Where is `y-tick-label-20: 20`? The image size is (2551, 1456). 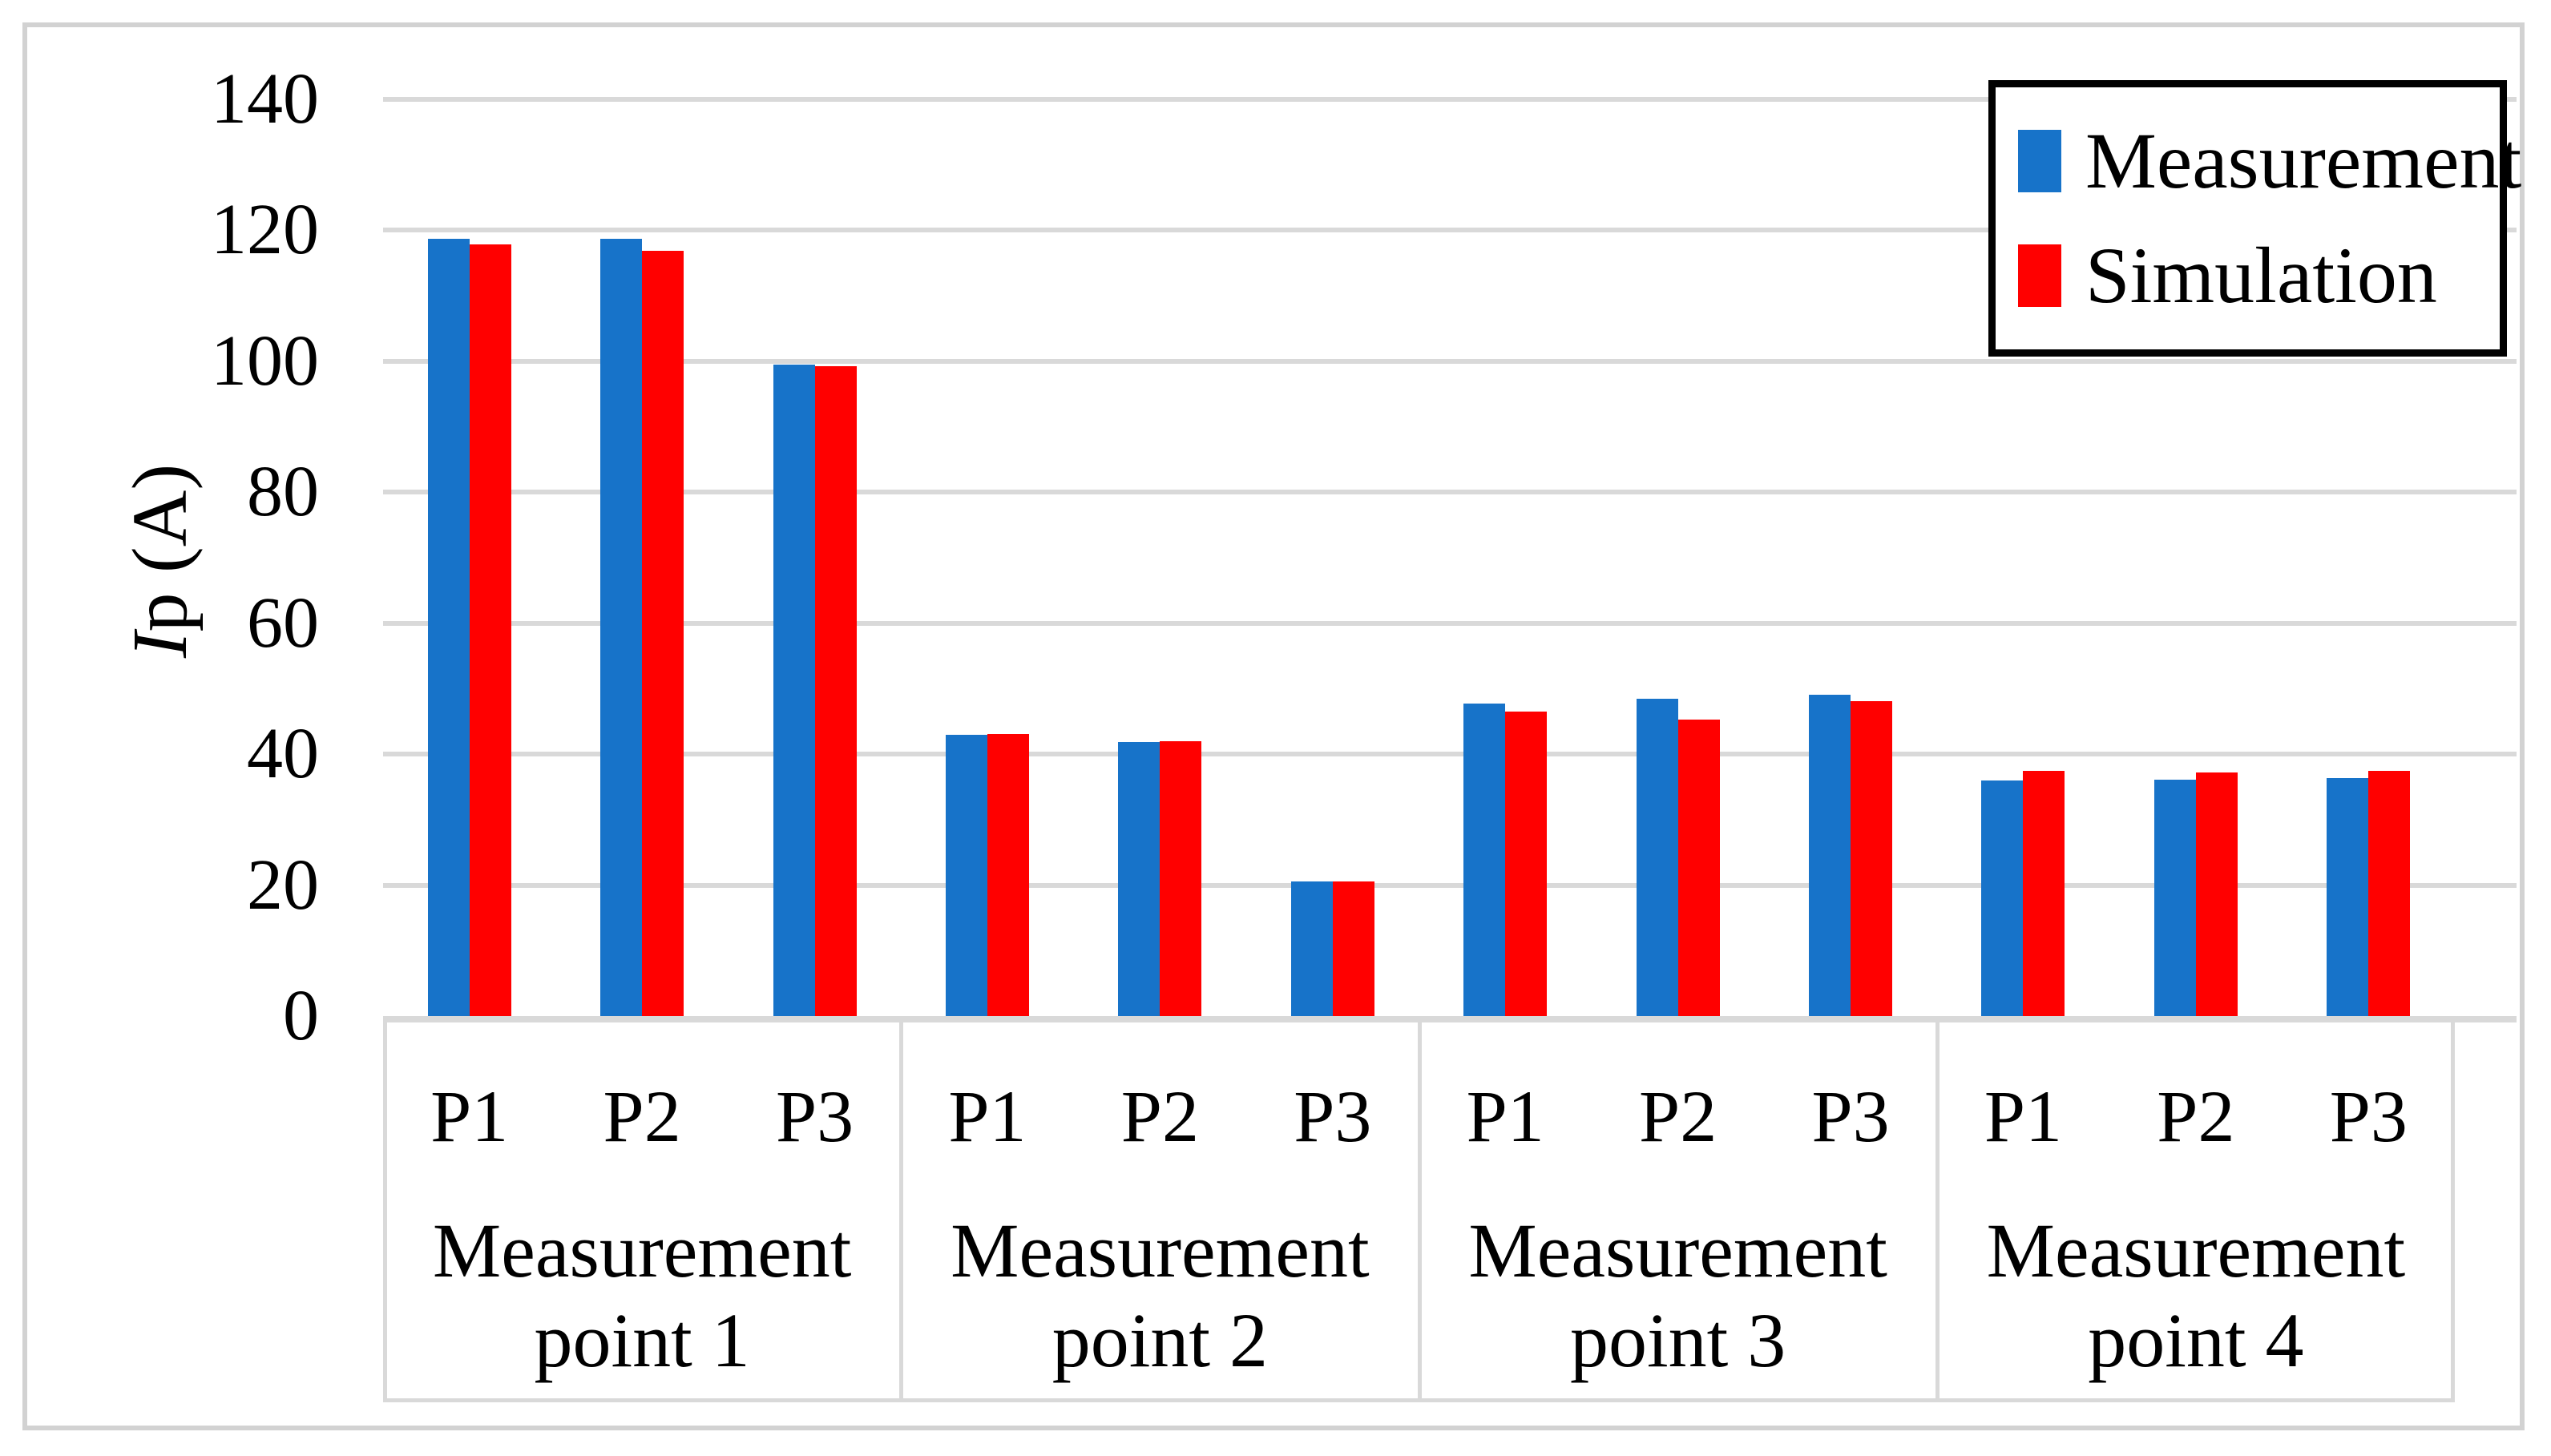 y-tick-label-20: 20 is located at coordinates (283, 885).